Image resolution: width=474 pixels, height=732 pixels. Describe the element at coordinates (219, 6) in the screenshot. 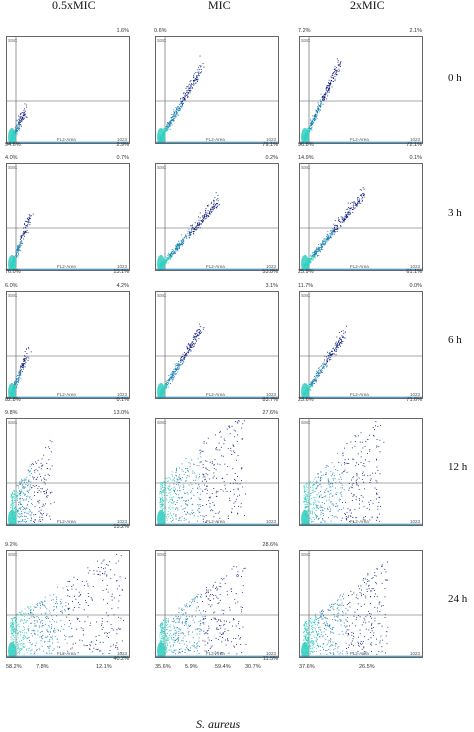

I see `column-header-mic: MIC` at that location.